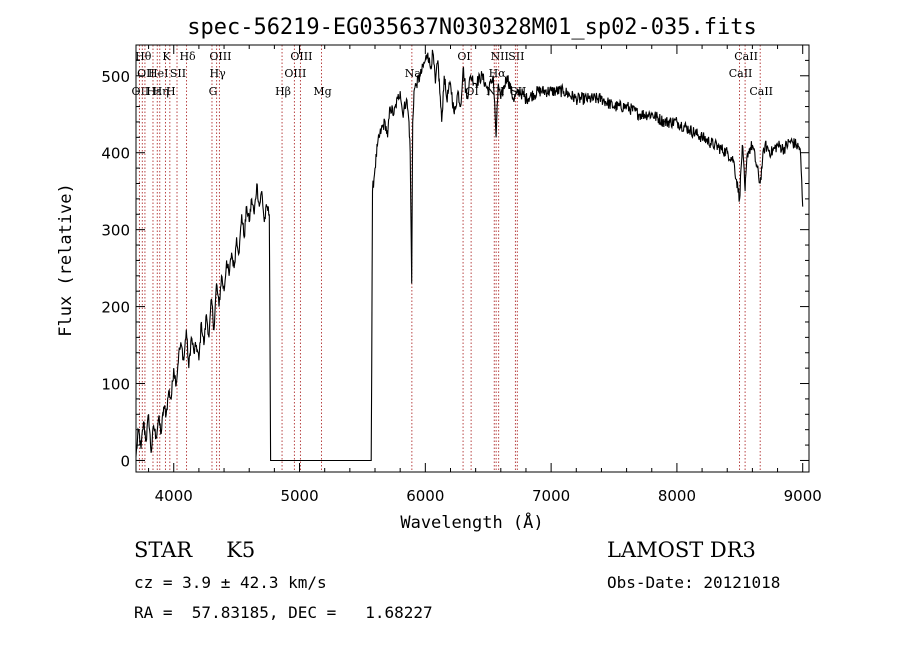  What do you see at coordinates (154, 91) in the screenshot?
I see `spectral-line-label: Hε` at bounding box center [154, 91].